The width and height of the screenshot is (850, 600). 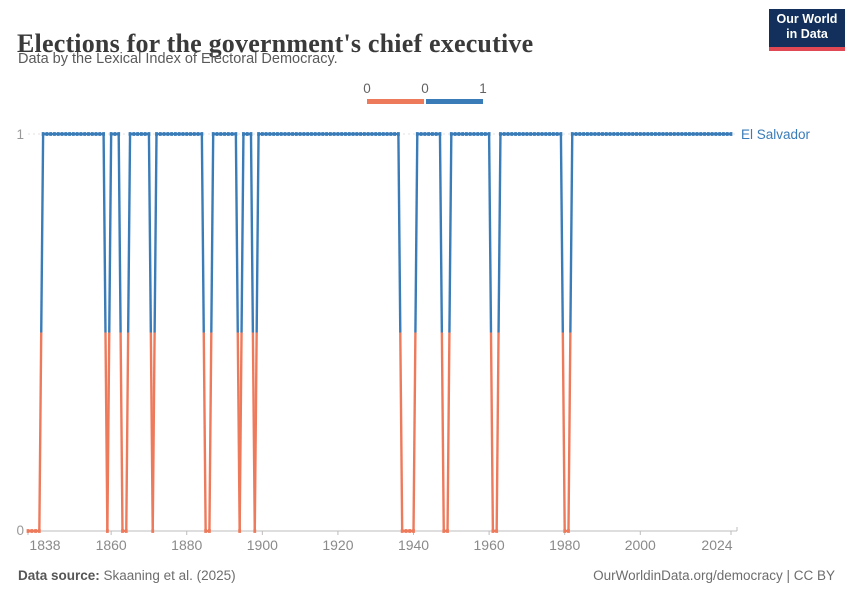 I want to click on legend-swatch-one, so click(x=454, y=101).